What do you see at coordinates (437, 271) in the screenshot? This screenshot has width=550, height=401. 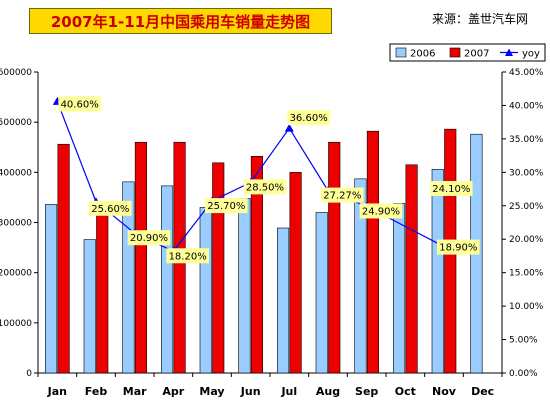 I see `bar-2006-nov` at bounding box center [437, 271].